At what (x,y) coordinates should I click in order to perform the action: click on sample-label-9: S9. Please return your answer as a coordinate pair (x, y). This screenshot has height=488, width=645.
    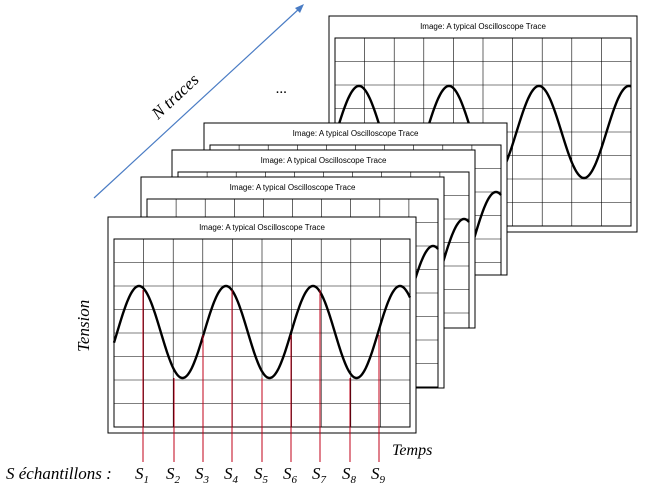
    Looking at the image, I should click on (378, 475).